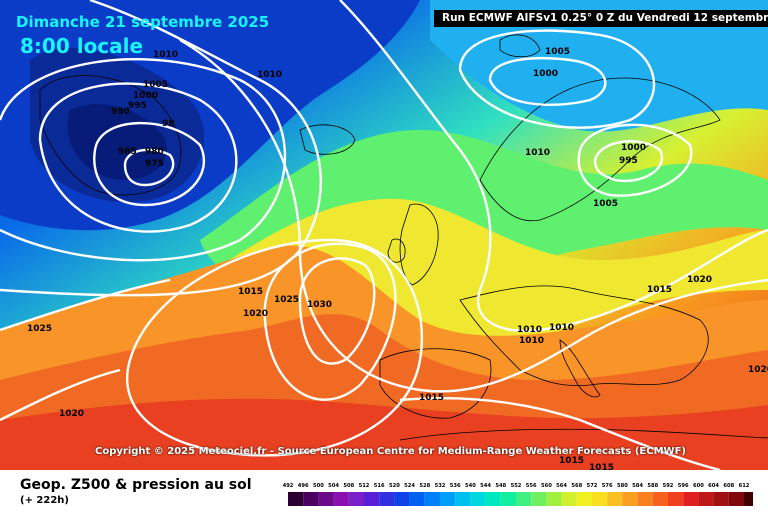  I want to click on legend-tick-label: 592, so click(668, 486).